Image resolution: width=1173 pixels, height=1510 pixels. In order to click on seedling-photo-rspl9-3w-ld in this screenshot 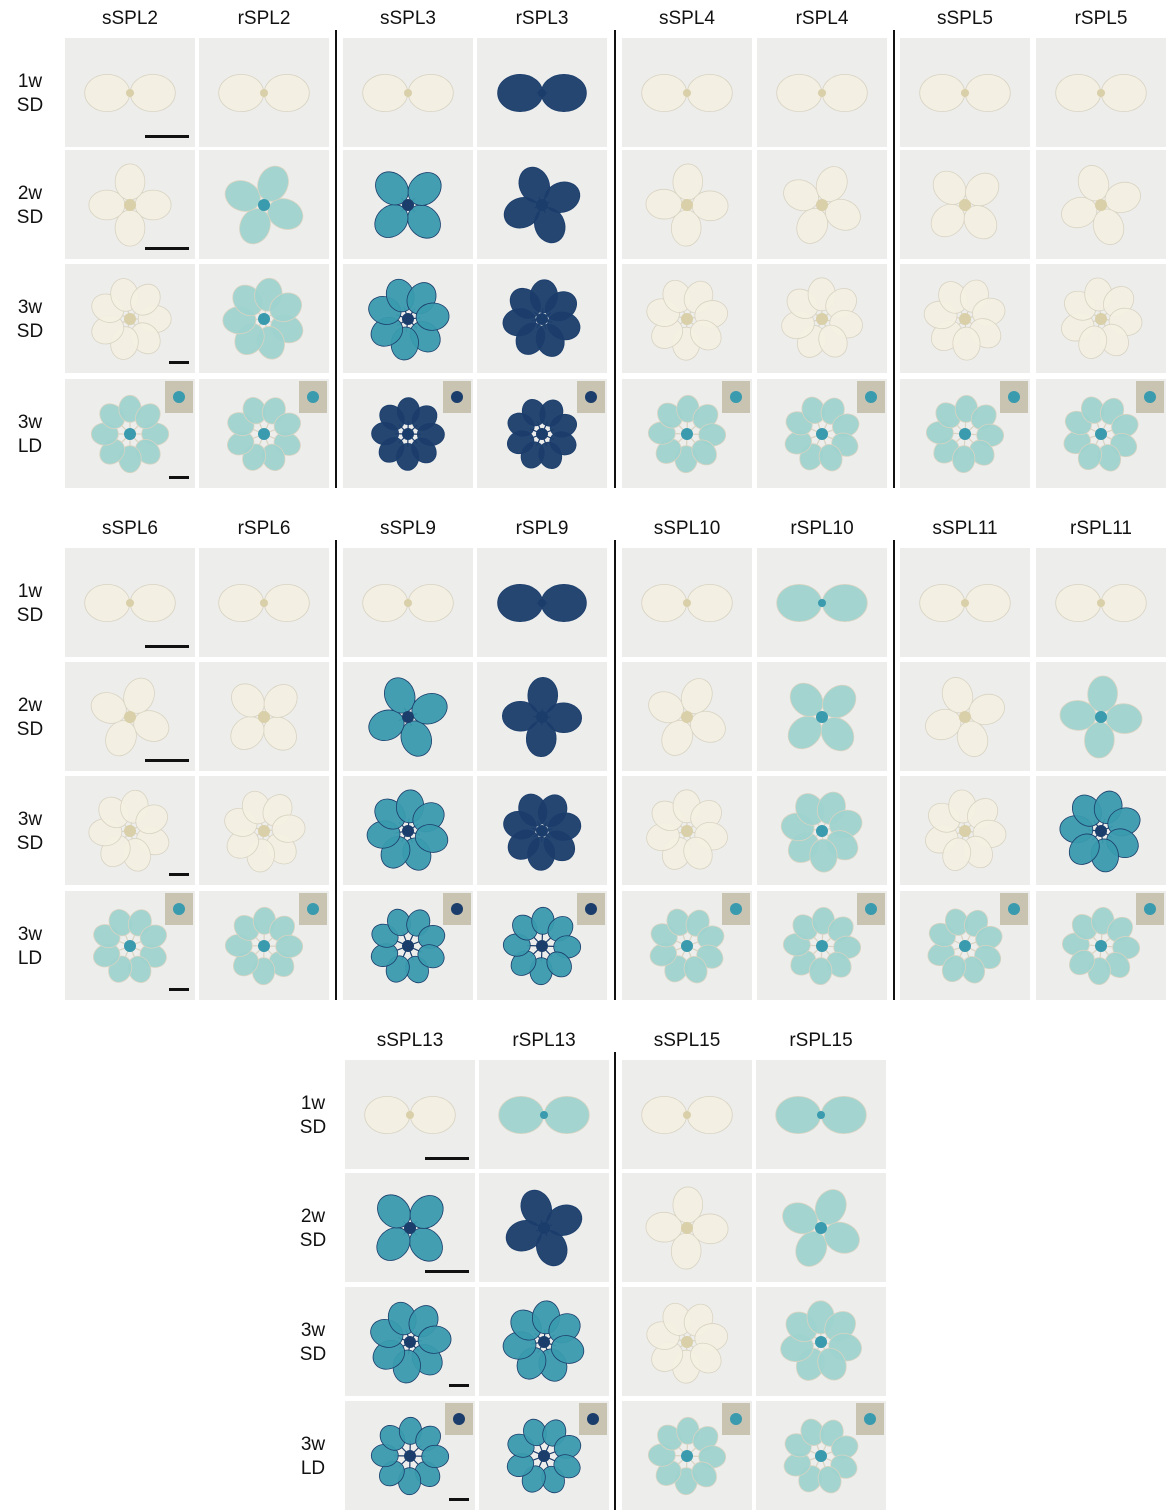, I will do `click(542, 945)`.